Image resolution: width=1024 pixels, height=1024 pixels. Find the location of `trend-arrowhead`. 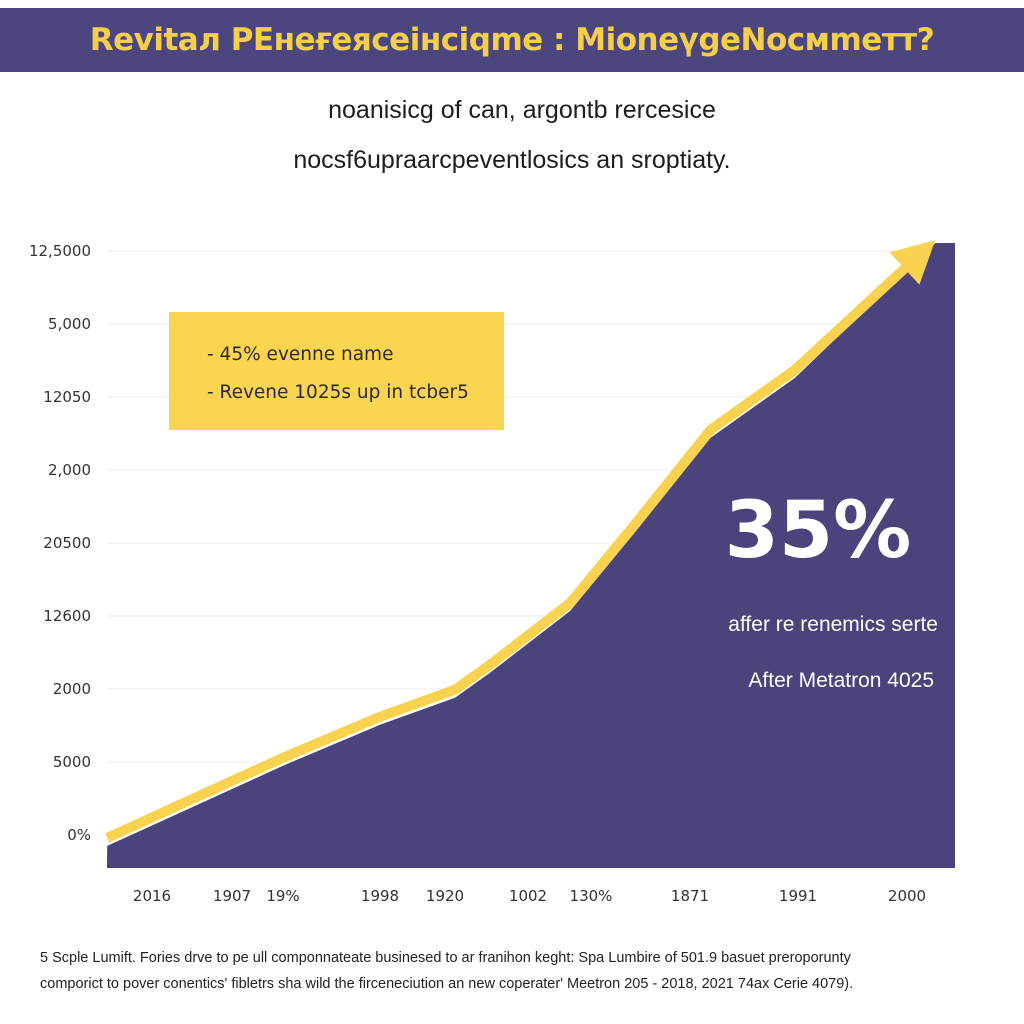

trend-arrowhead is located at coordinates (912, 262).